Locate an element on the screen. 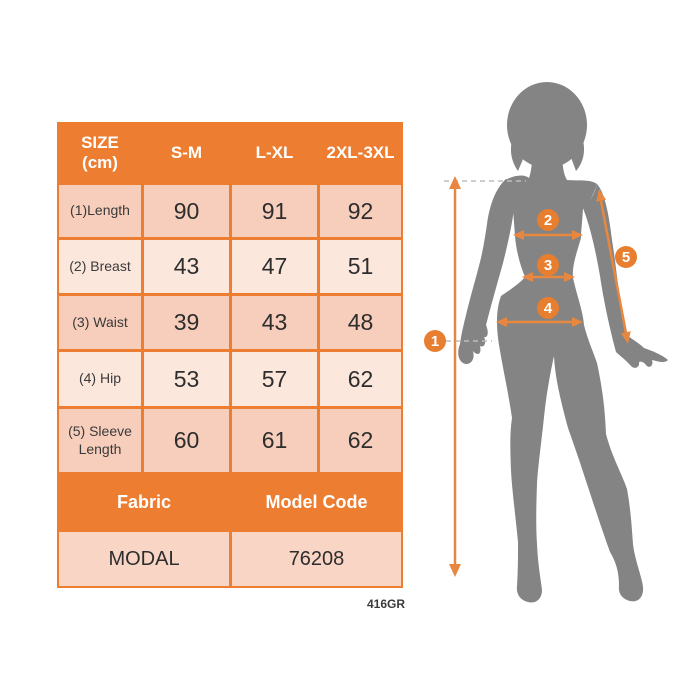 The image size is (700, 700). marker-1: 1 is located at coordinates (435, 341).